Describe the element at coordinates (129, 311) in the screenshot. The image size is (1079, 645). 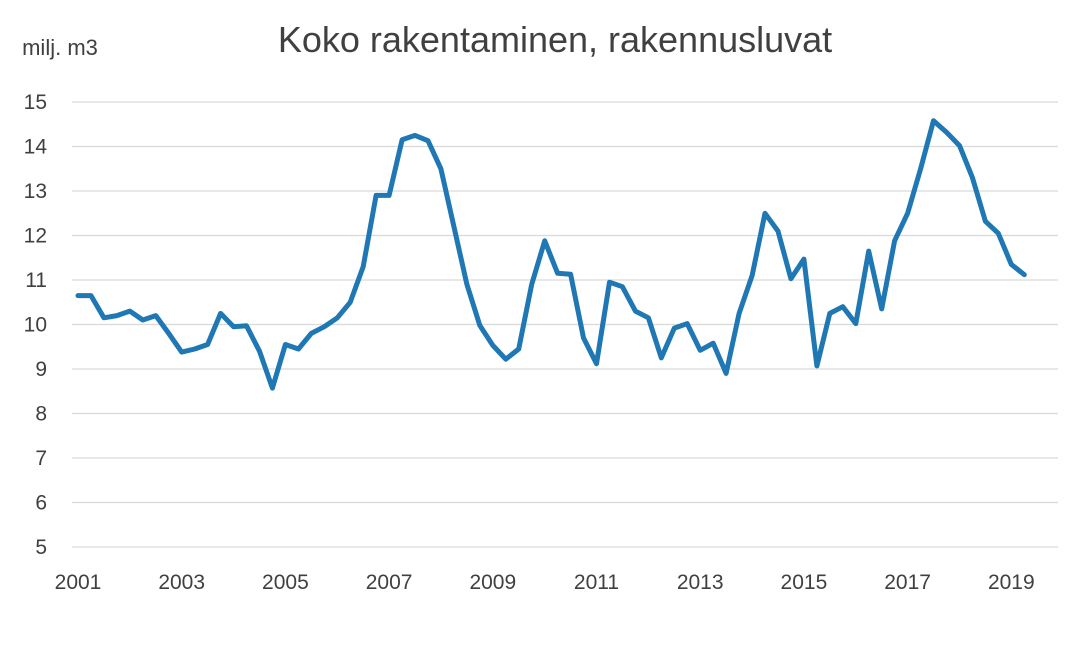
I see `data-point-2002Q1` at that location.